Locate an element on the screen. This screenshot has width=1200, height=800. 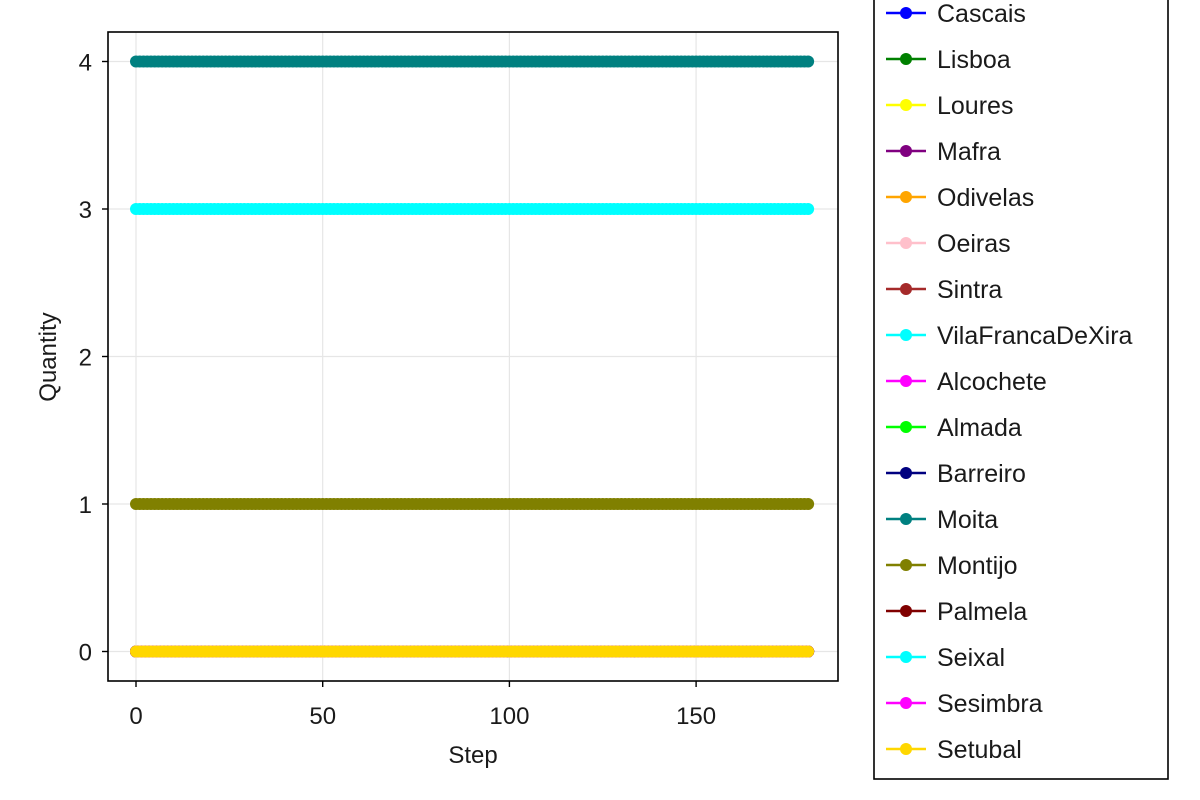
series-montijo is located at coordinates (472, 504).